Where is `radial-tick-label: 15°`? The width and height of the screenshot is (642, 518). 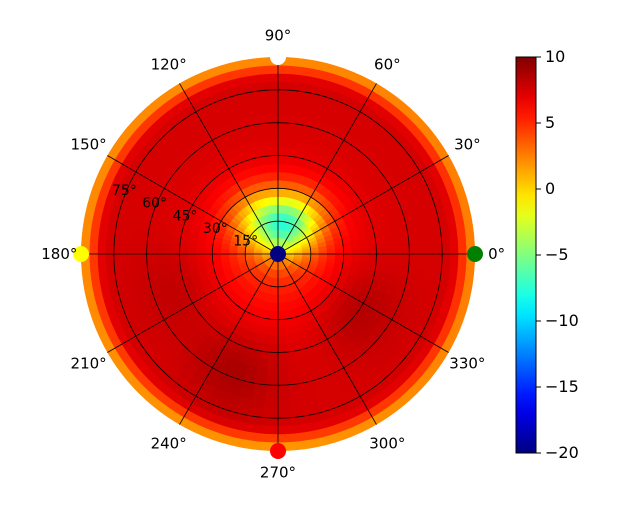 radial-tick-label: 15° is located at coordinates (245, 241).